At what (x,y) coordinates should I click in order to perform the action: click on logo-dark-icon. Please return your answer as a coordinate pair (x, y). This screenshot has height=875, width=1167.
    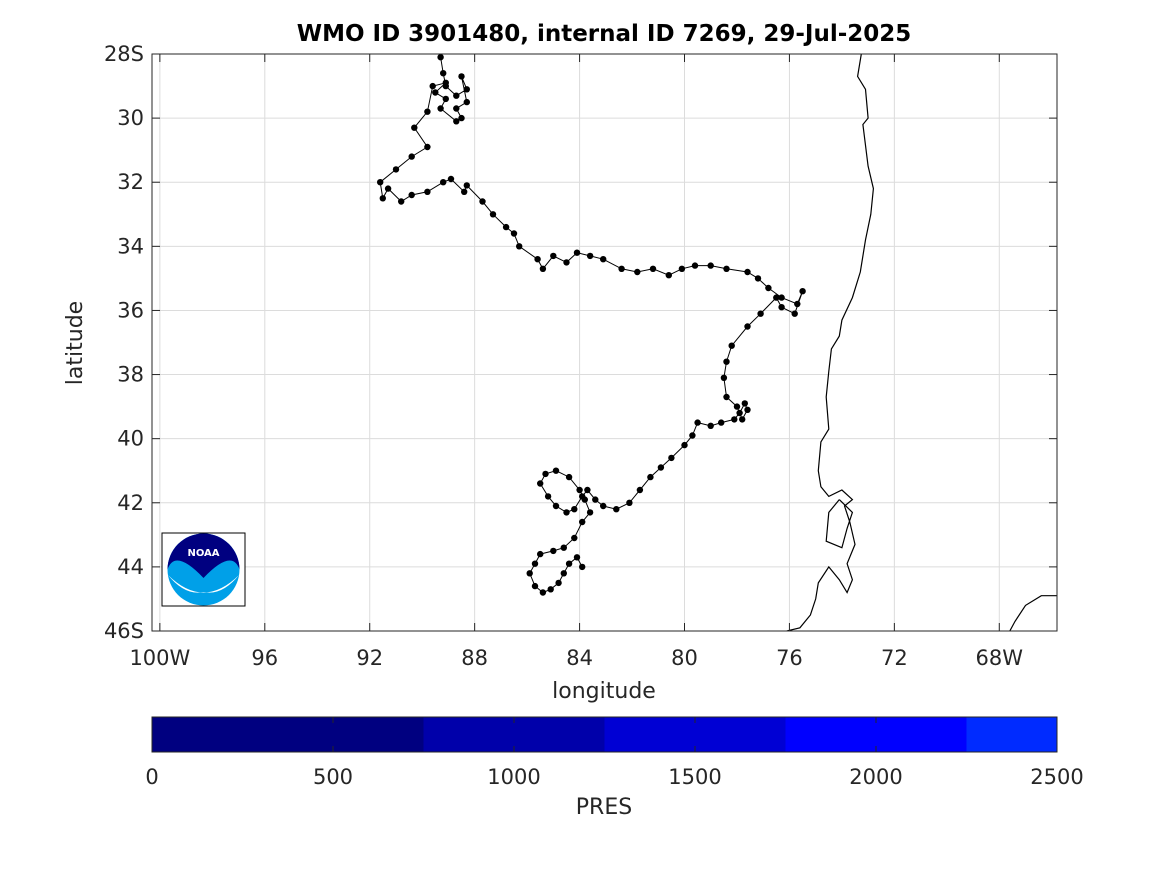
    Looking at the image, I should click on (203, 555).